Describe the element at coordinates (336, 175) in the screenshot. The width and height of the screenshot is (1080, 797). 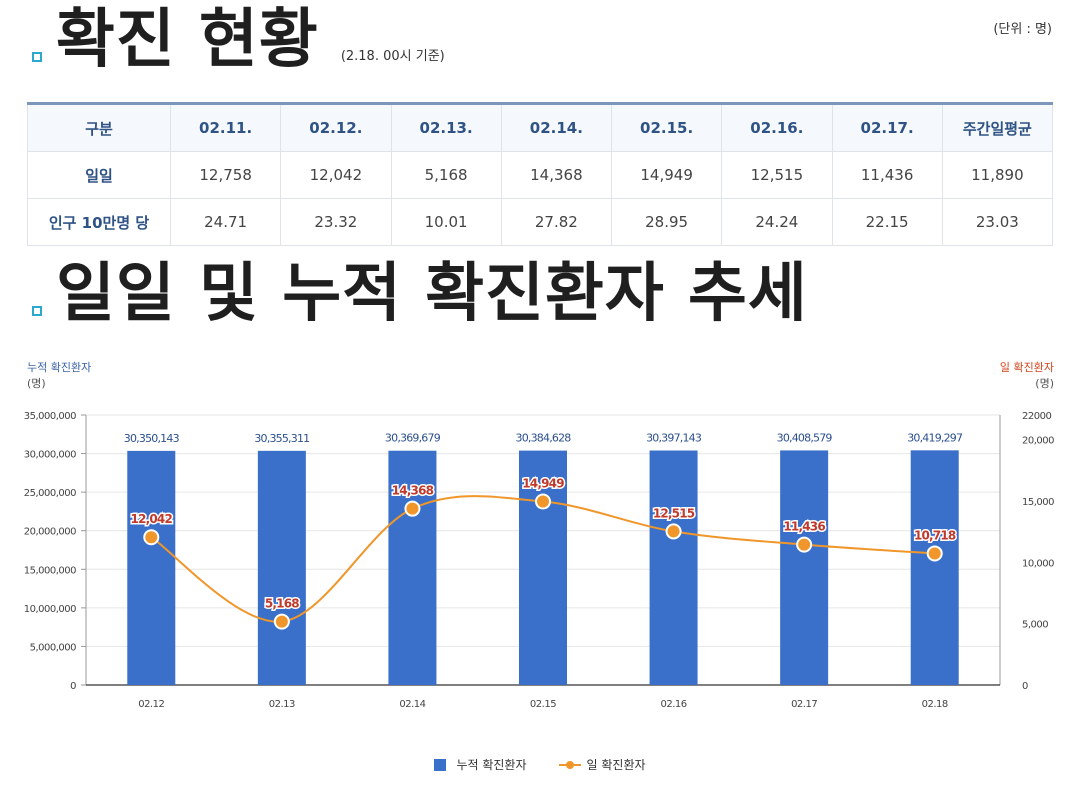
I see `table-cell: 12,042` at that location.